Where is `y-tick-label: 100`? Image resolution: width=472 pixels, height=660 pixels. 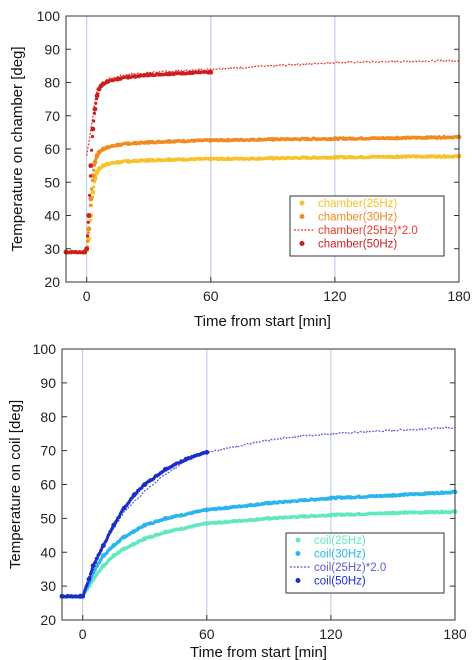
y-tick-label: 100 is located at coordinates (45, 349).